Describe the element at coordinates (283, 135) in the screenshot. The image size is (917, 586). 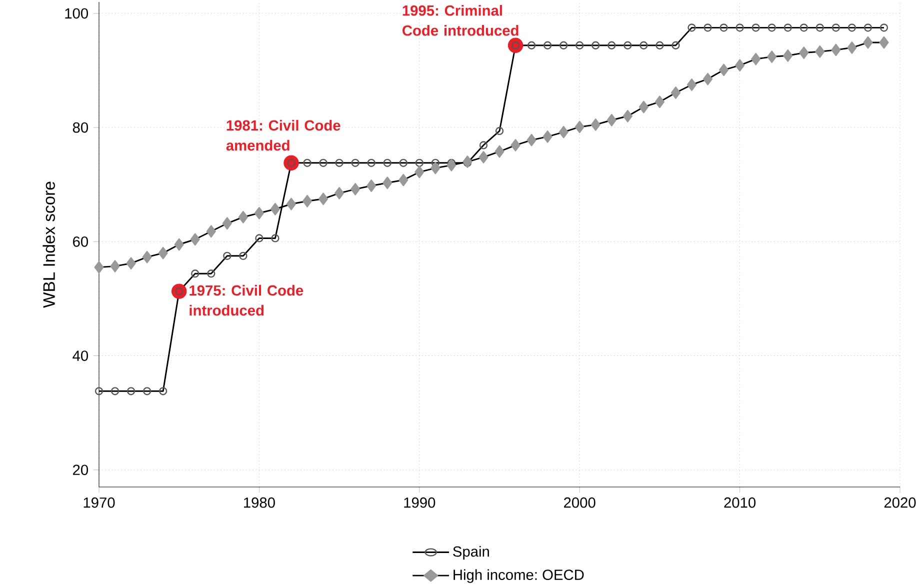
I see `annotation: 1981: Civil Code amended` at that location.